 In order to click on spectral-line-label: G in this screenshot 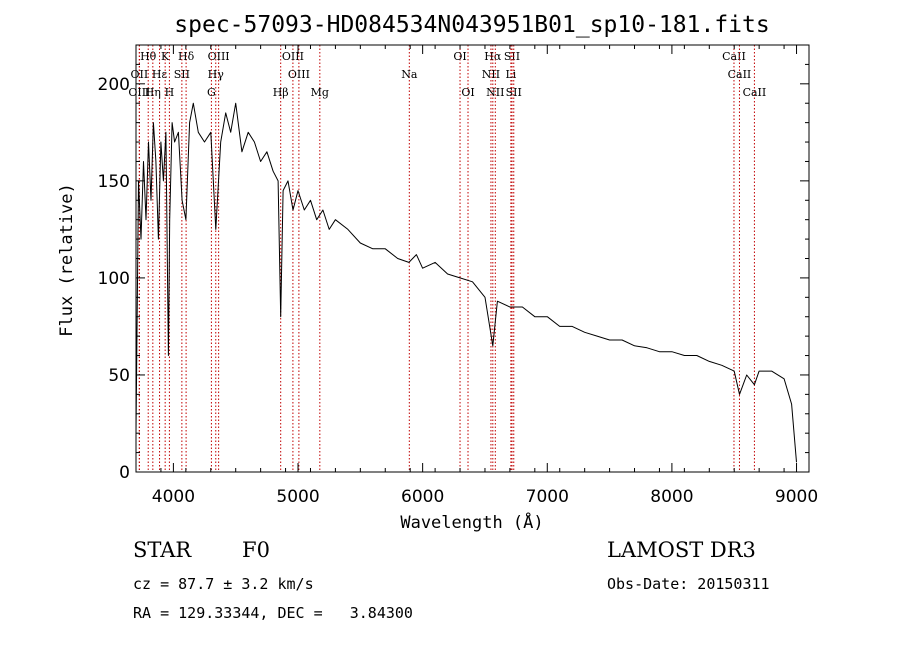, I will do `click(211, 92)`.